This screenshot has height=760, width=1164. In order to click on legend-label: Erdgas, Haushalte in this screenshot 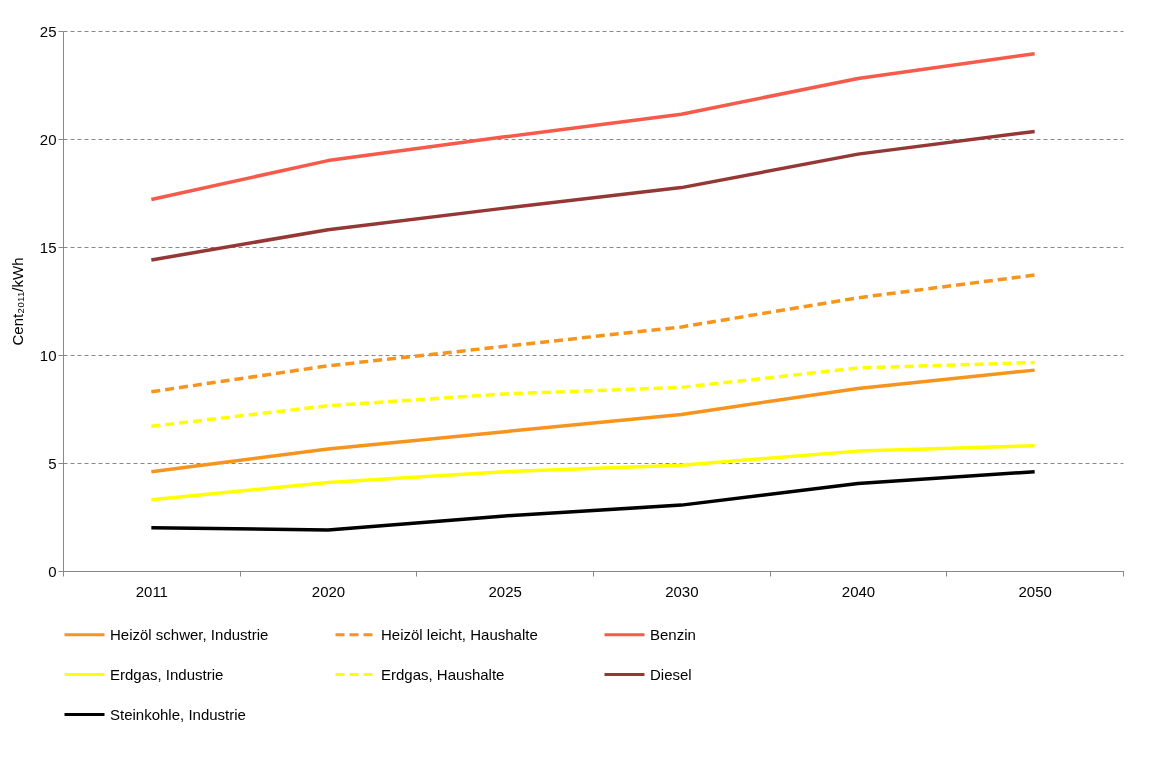, I will do `click(443, 674)`.